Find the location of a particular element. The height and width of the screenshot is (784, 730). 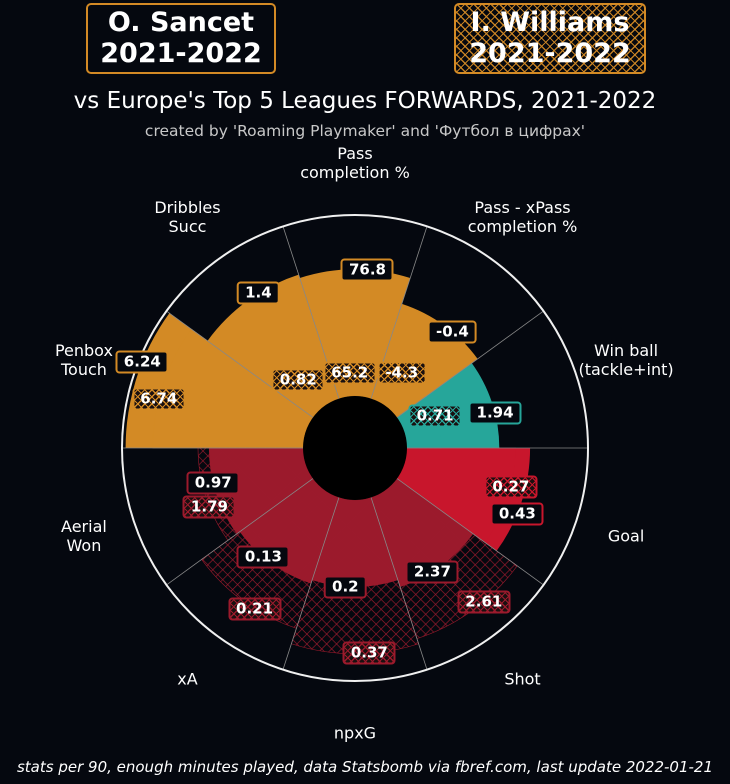

value-label: 1.79 is located at coordinates (209, 507).